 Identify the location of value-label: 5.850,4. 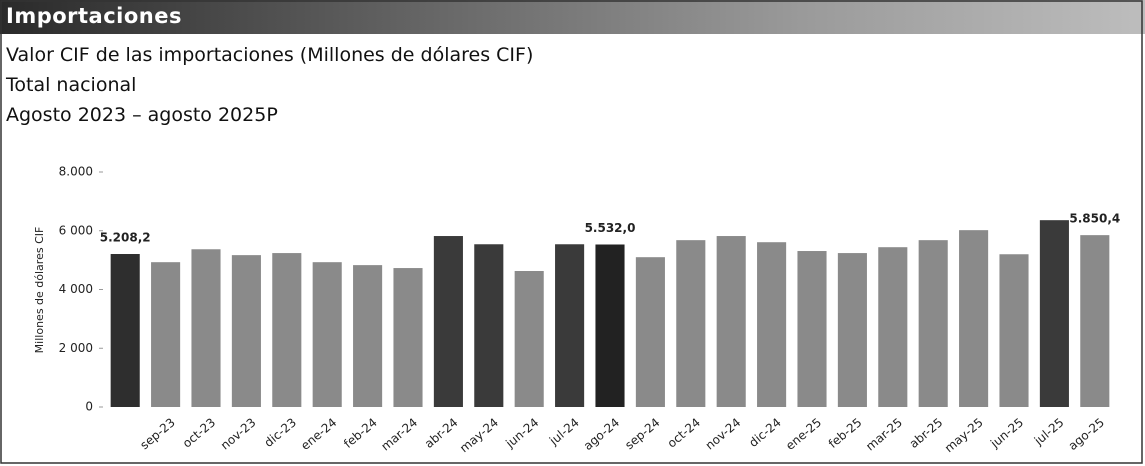
(1094, 219).